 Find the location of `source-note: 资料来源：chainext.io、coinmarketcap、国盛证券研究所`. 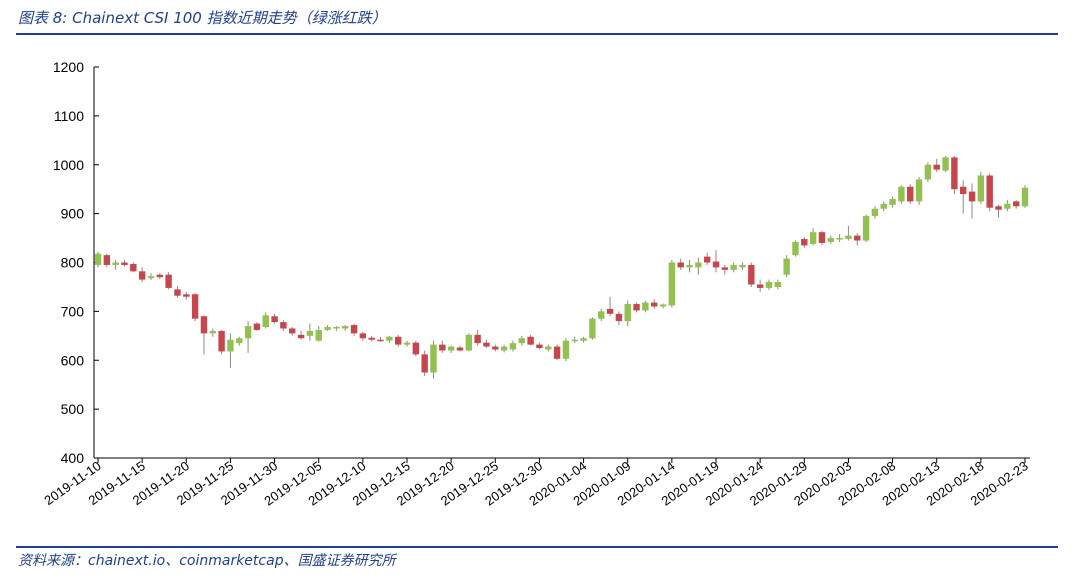

source-note: 资料来源：chainext.io、coinmarketcap、国盛证券研究所 is located at coordinates (207, 561).